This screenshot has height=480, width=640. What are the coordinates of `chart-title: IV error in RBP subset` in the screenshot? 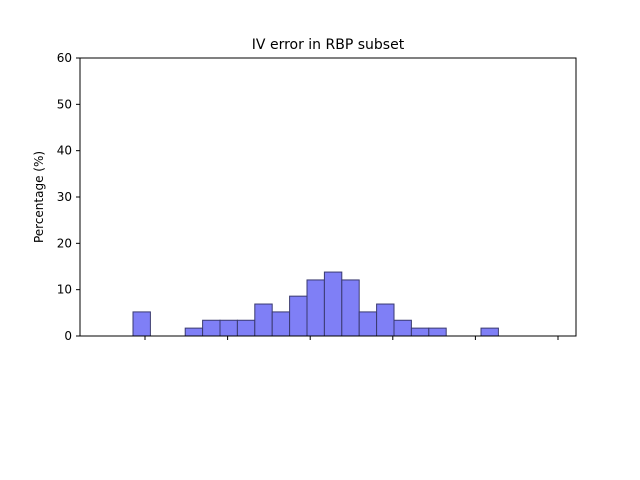 It's located at (328, 45).